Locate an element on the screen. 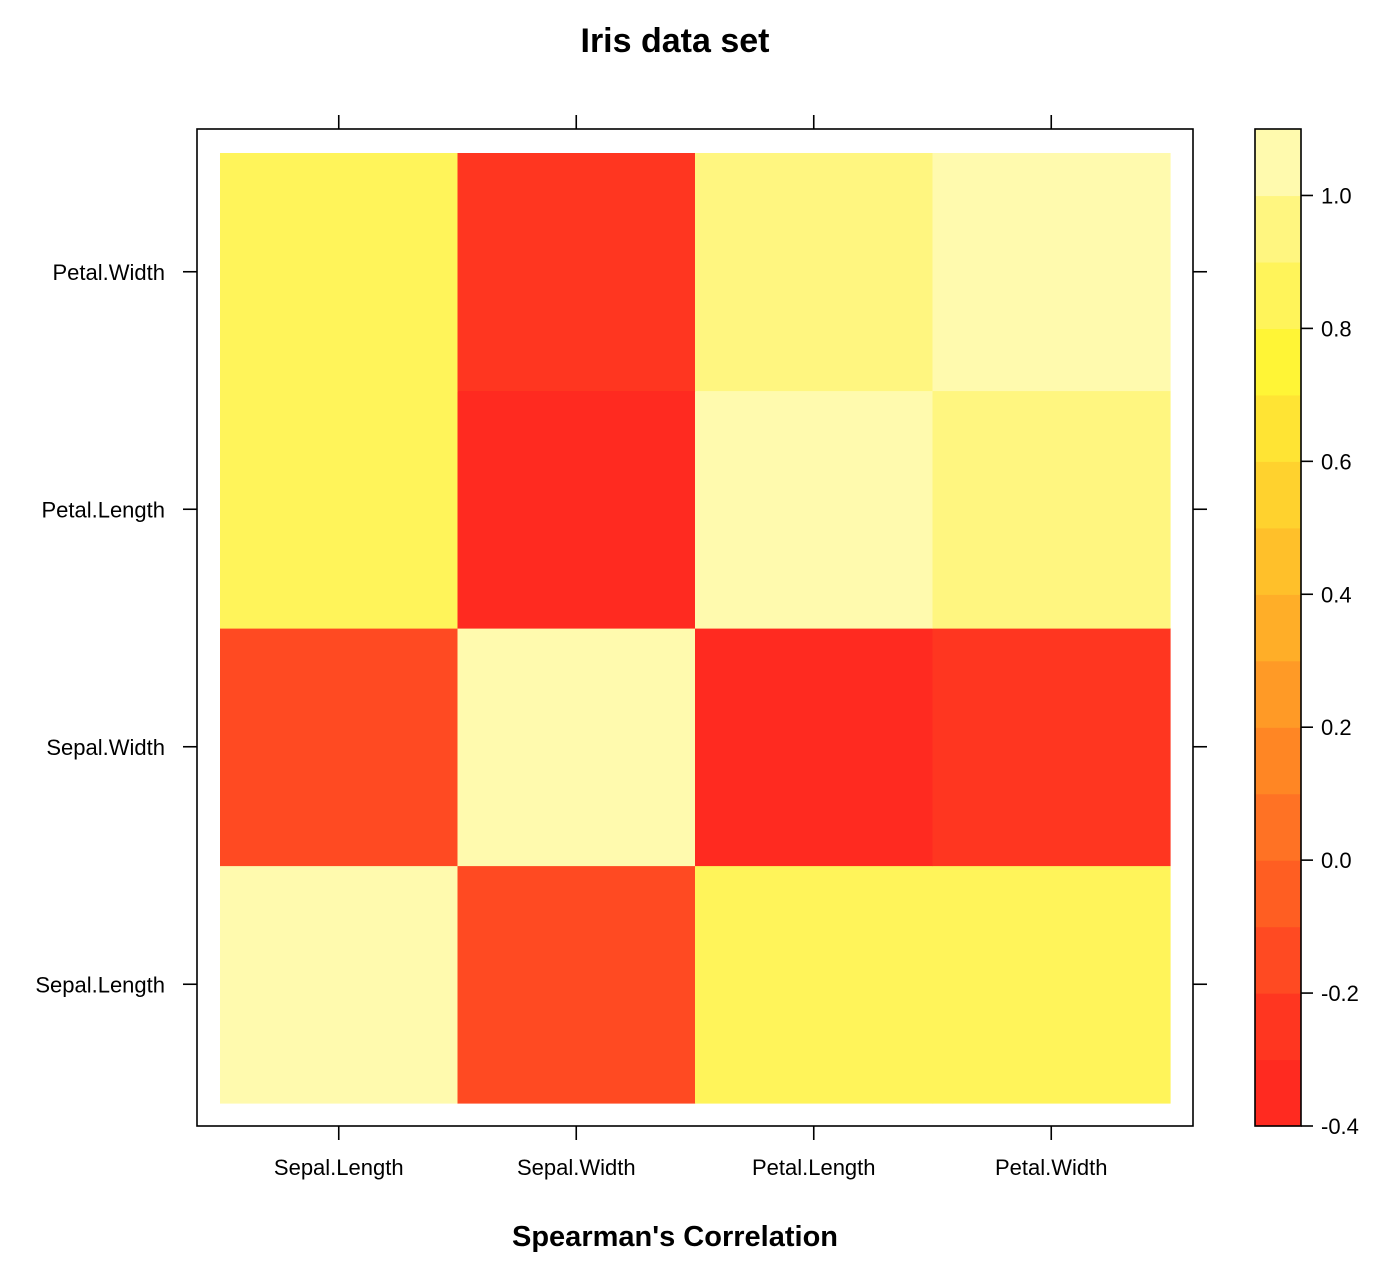  colorbar-tick-label: -0.2 is located at coordinates (1340, 993).